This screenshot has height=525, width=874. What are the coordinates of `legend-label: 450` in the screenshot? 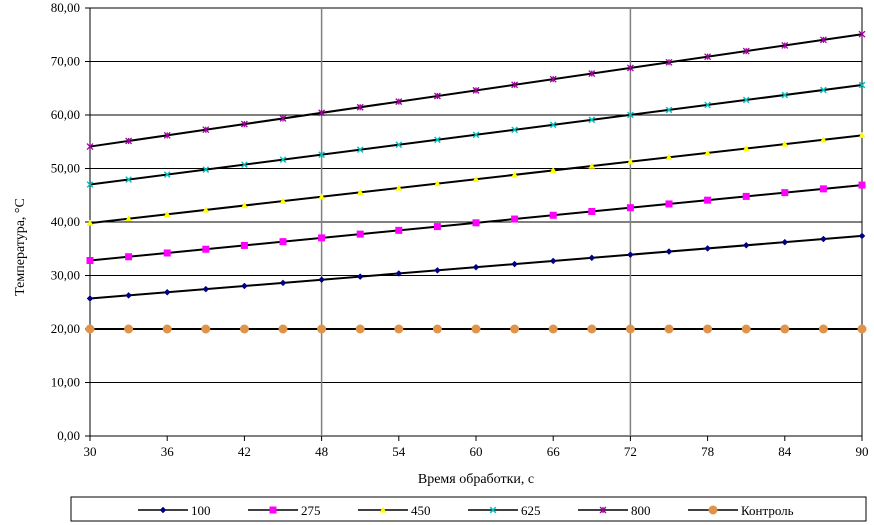 It's located at (421, 510).